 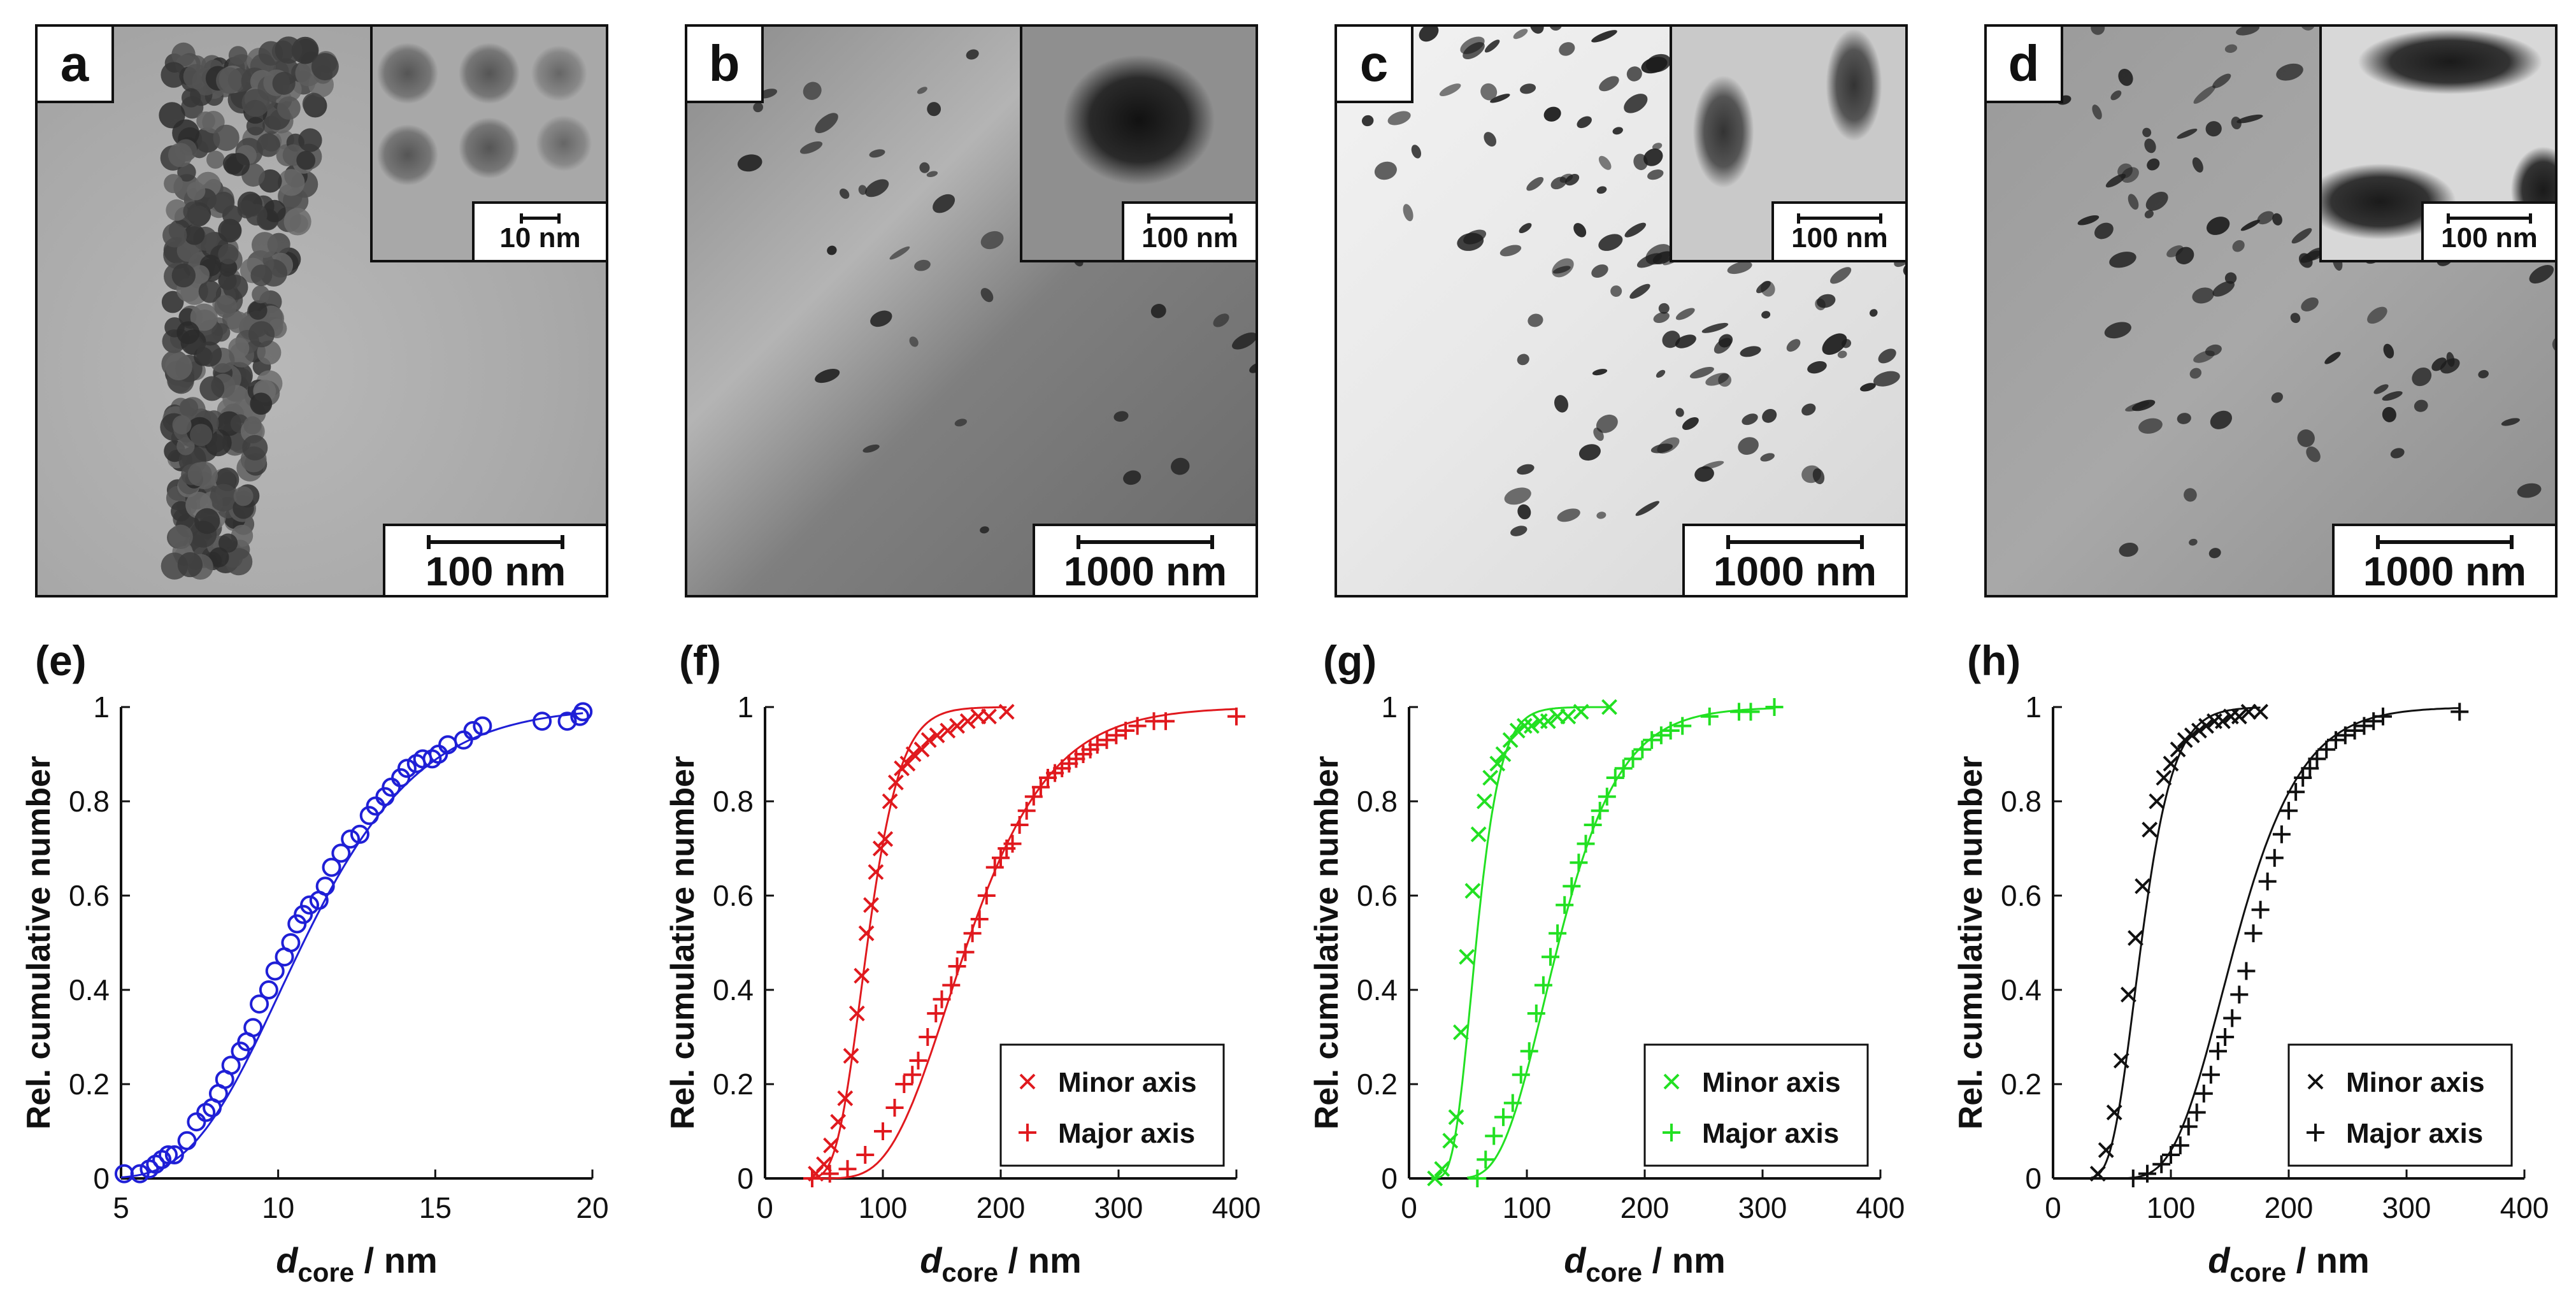 What do you see at coordinates (357, 1263) in the screenshot?
I see `x-axis-label: dcore / nm` at bounding box center [357, 1263].